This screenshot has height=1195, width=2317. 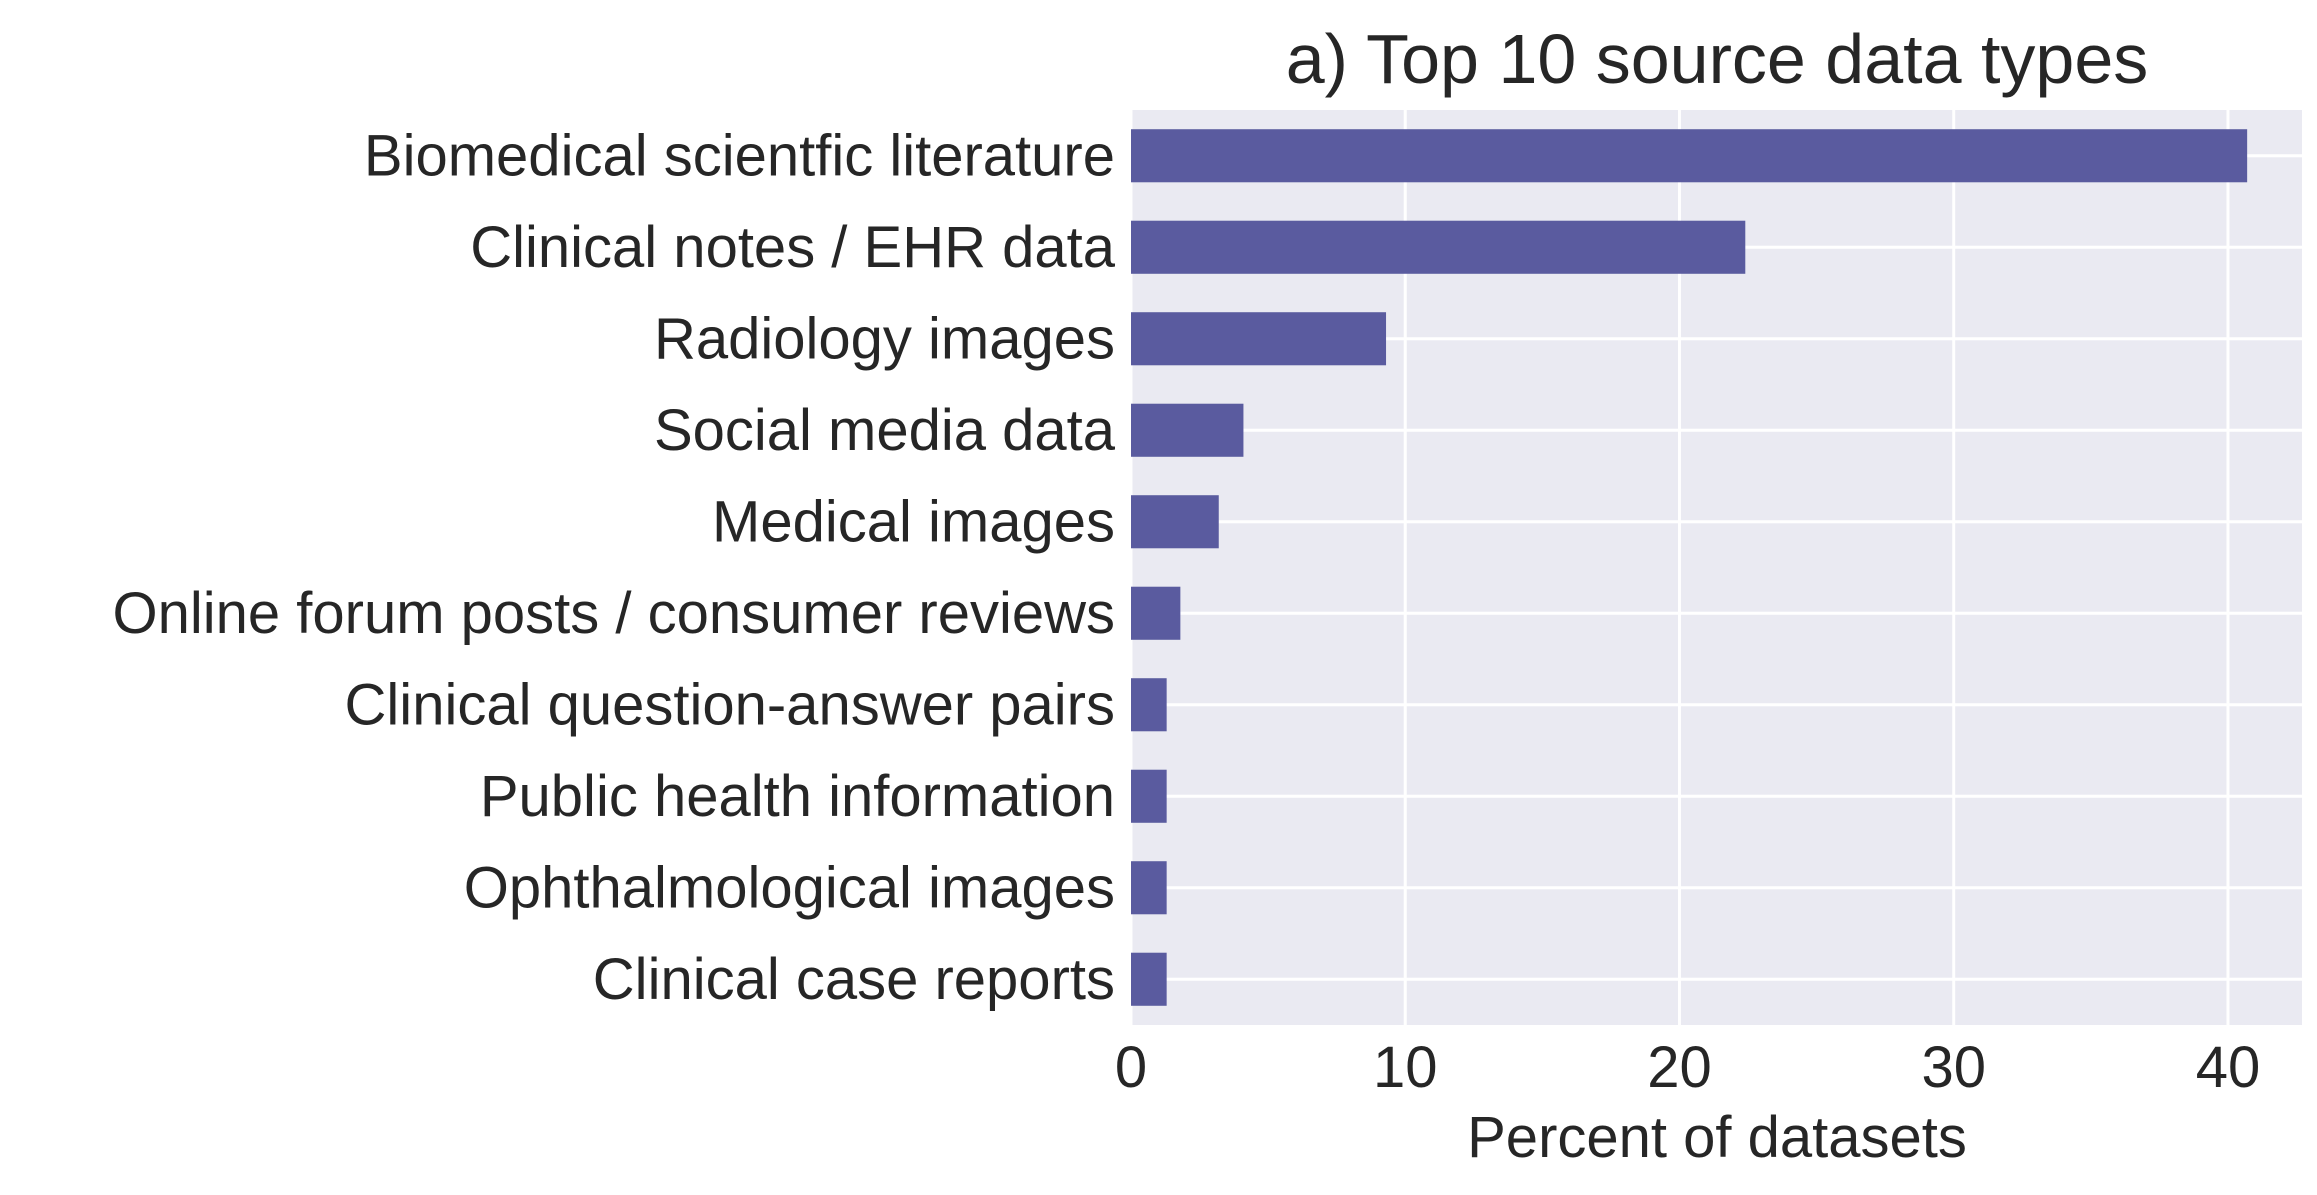 What do you see at coordinates (1953, 1067) in the screenshot?
I see `x-tick-label: 30` at bounding box center [1953, 1067].